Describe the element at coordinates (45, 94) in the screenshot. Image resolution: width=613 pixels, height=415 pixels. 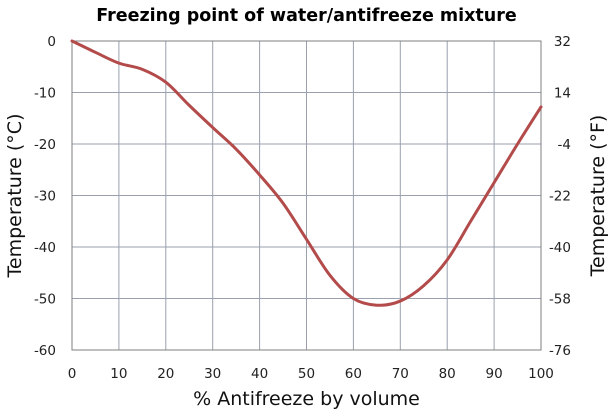
I see `y-tick-label: -10` at that location.